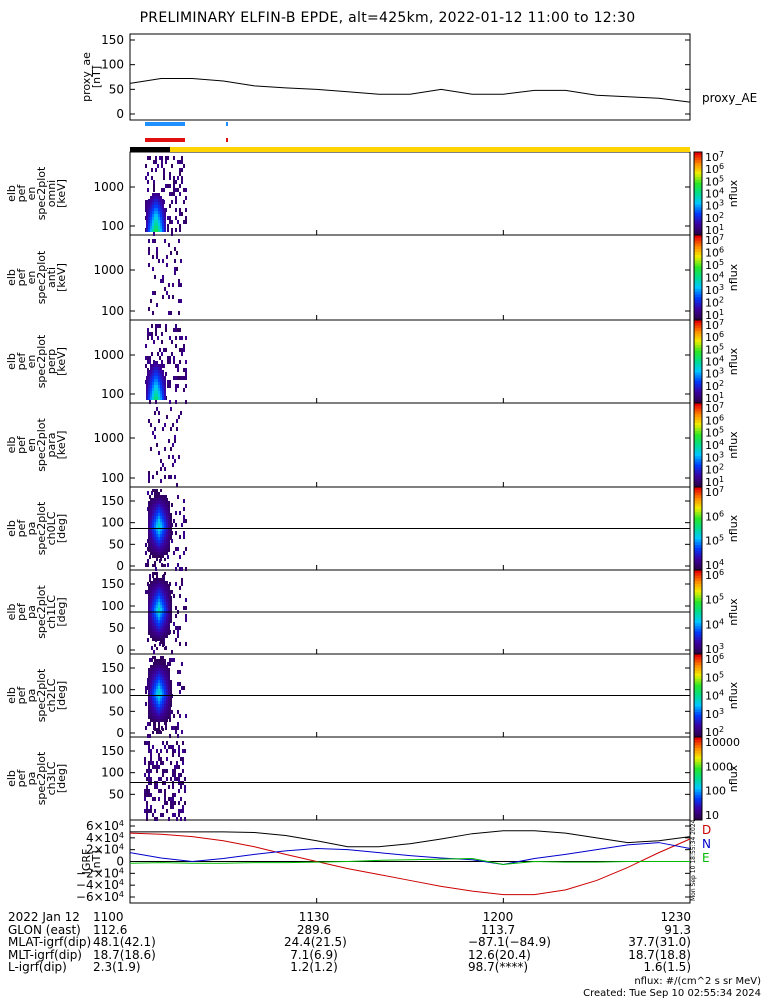 This screenshot has height=1000, width=775. Describe the element at coordinates (706, 858) in the screenshot. I see `legend-E: E` at that location.